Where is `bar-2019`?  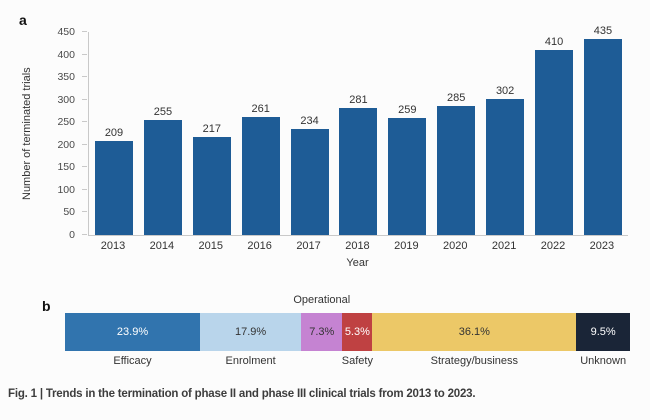
bar-2019 is located at coordinates (407, 176).